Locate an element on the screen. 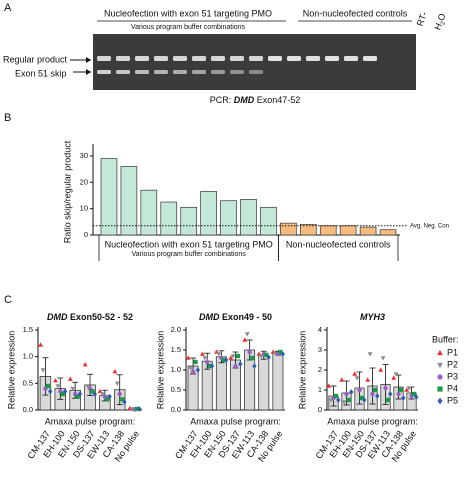 The width and height of the screenshot is (474, 496). lane-label: H2O is located at coordinates (441, 22).